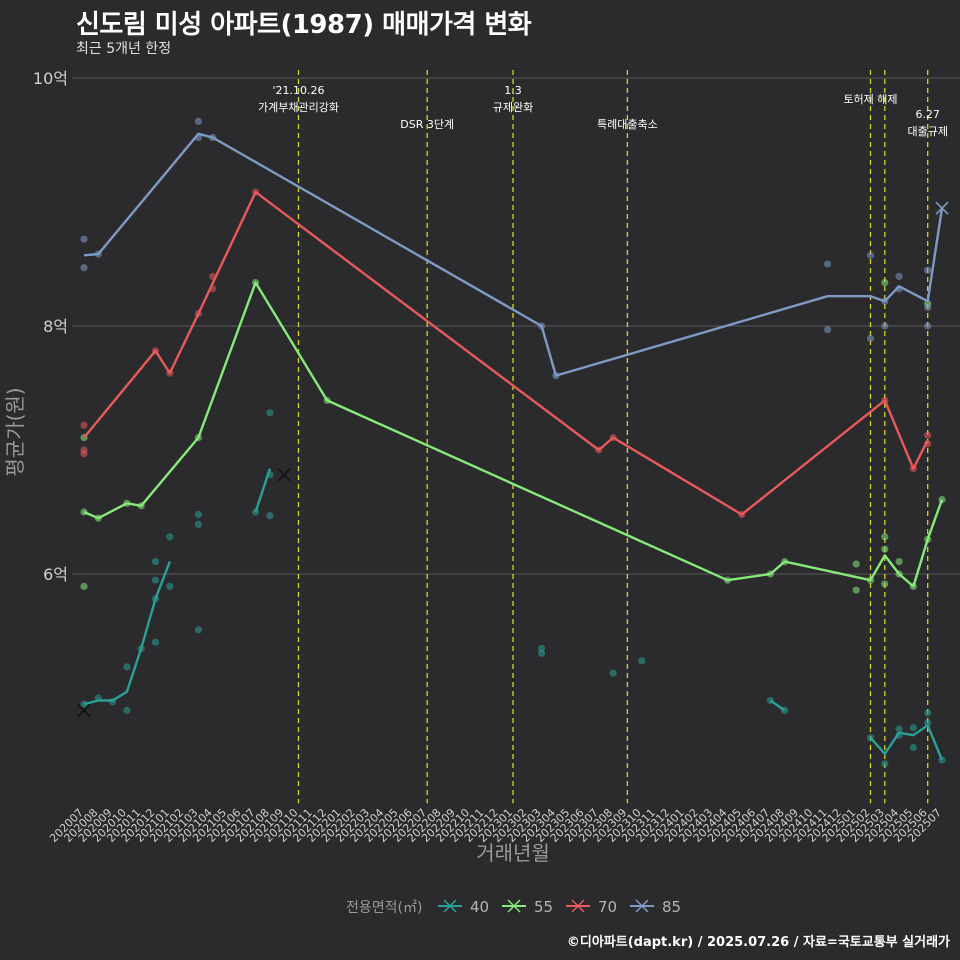 This screenshot has width=960, height=960. Describe the element at coordinates (427, 124) in the screenshot. I see `policy-label: DSR 3단계` at that location.